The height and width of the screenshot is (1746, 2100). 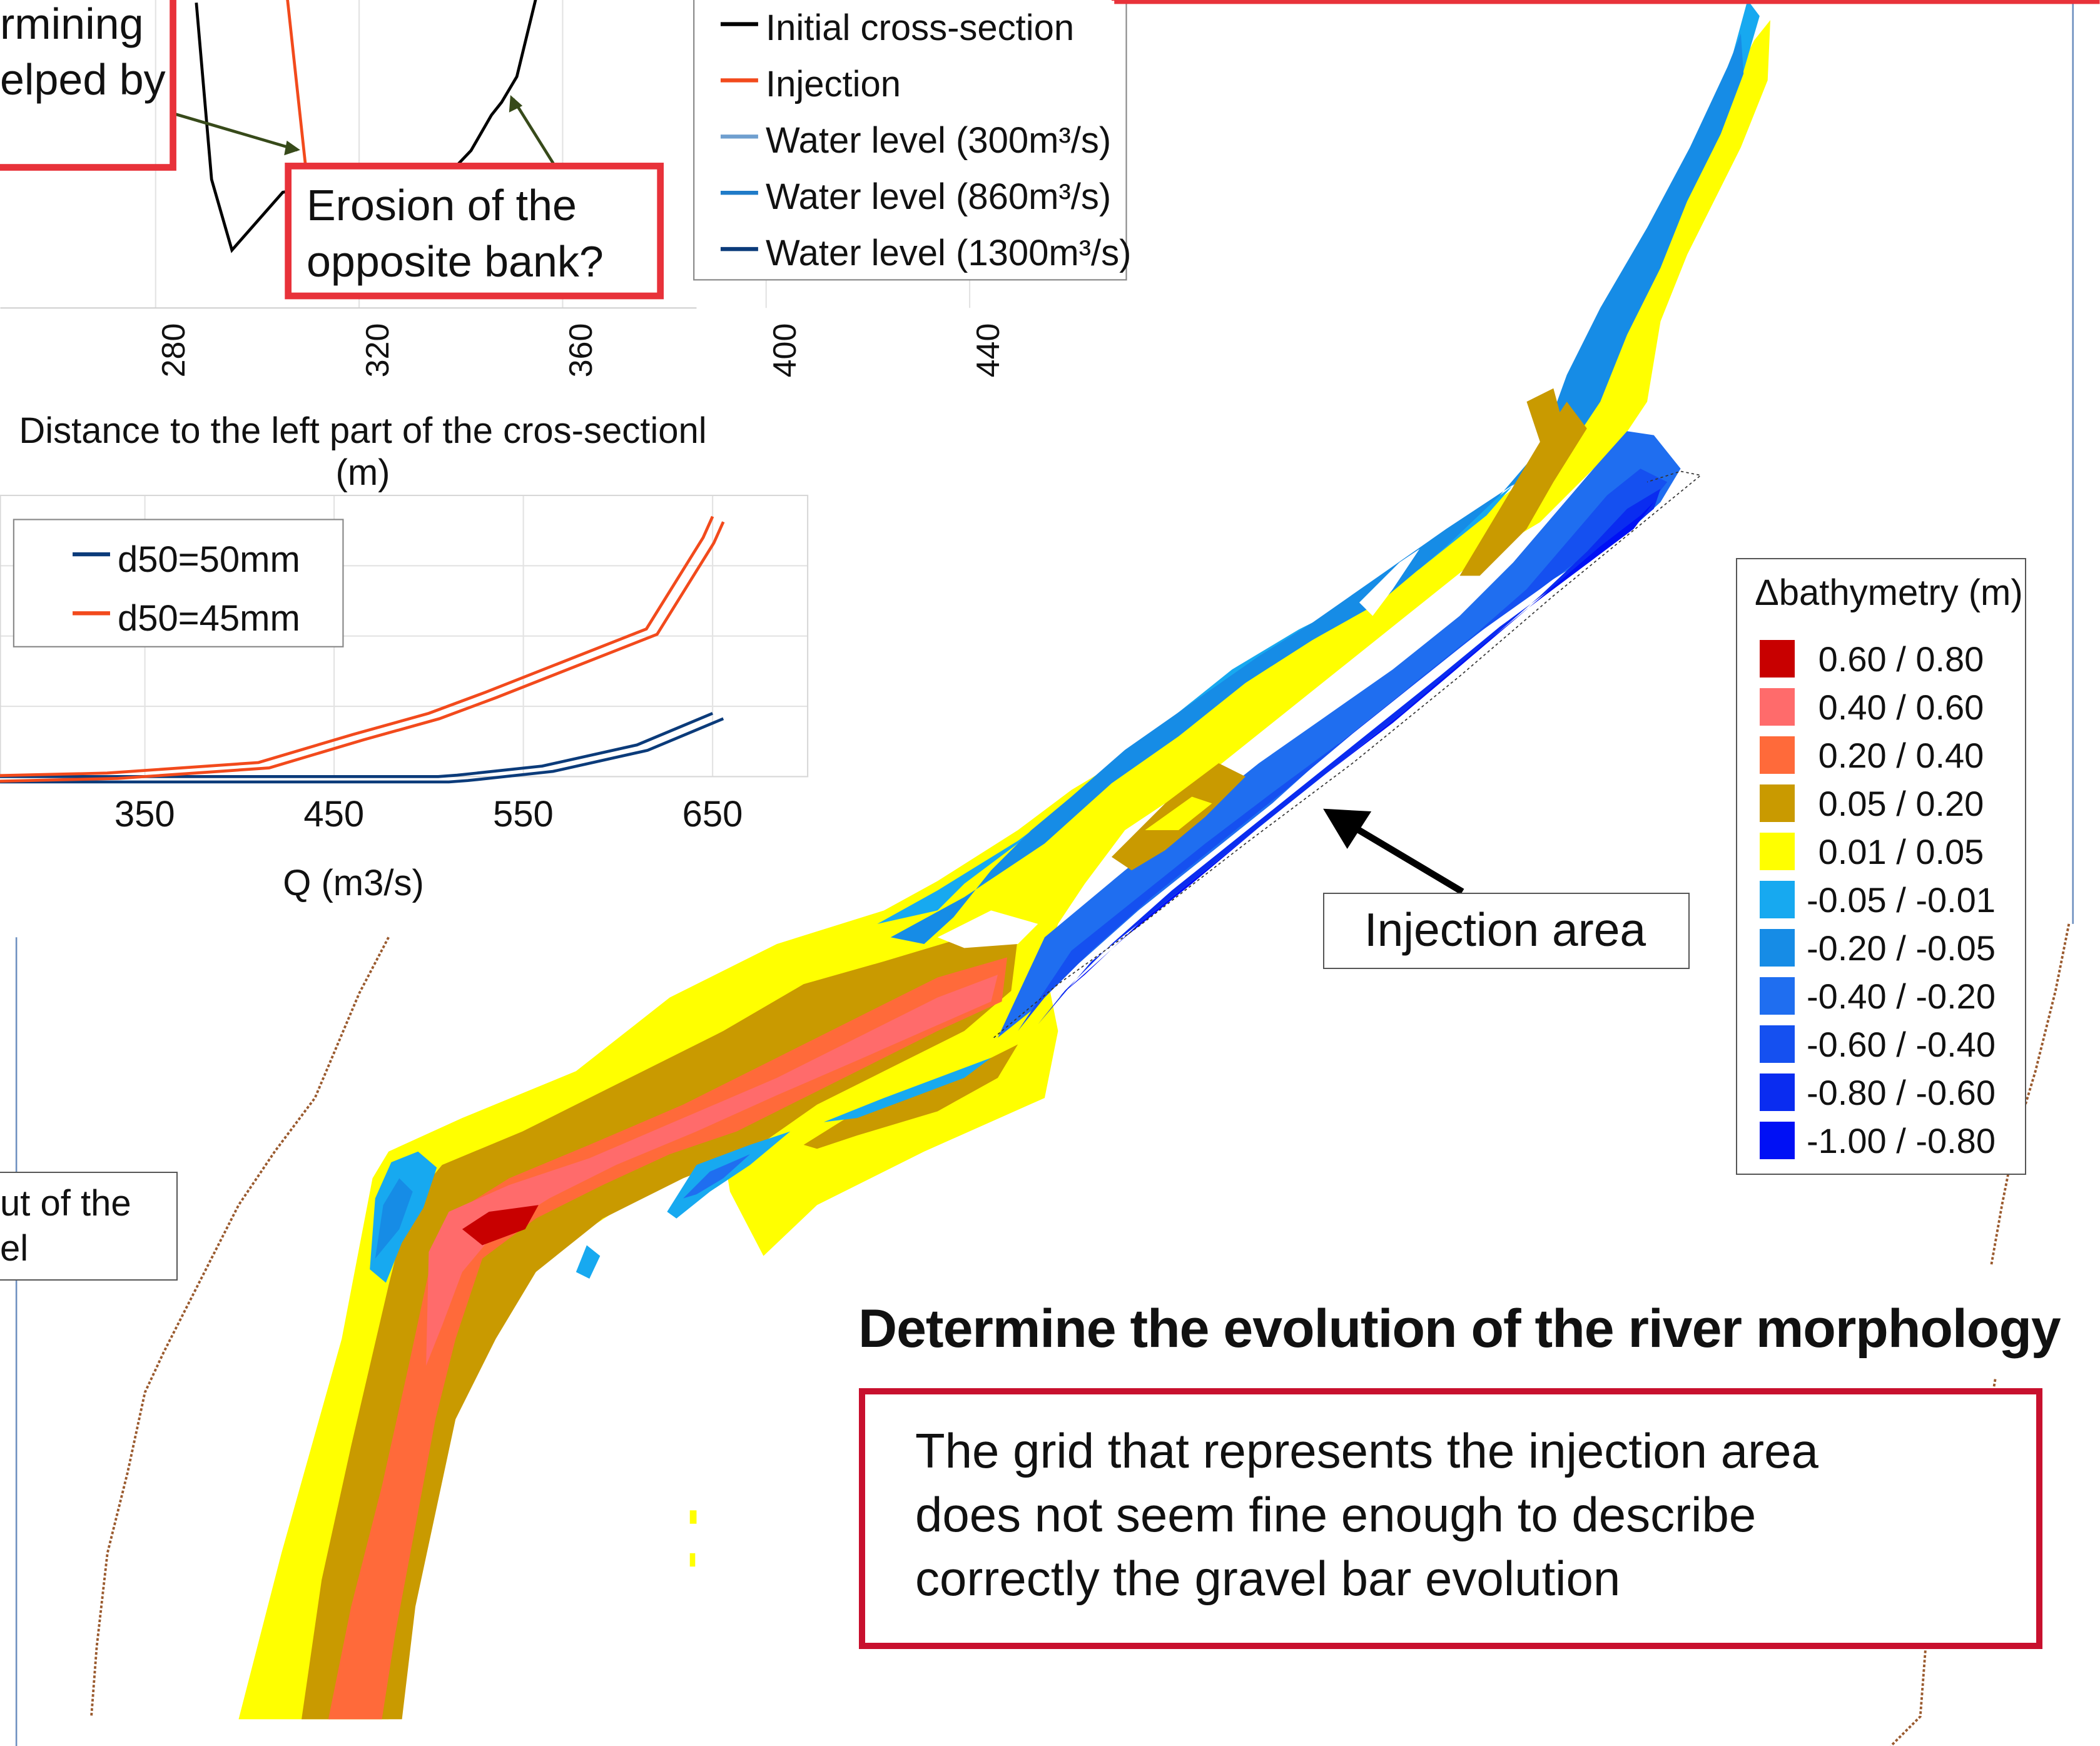 I want to click on bathymetry-legend-label: -0.40 / -0.20, so click(x=1901, y=996).